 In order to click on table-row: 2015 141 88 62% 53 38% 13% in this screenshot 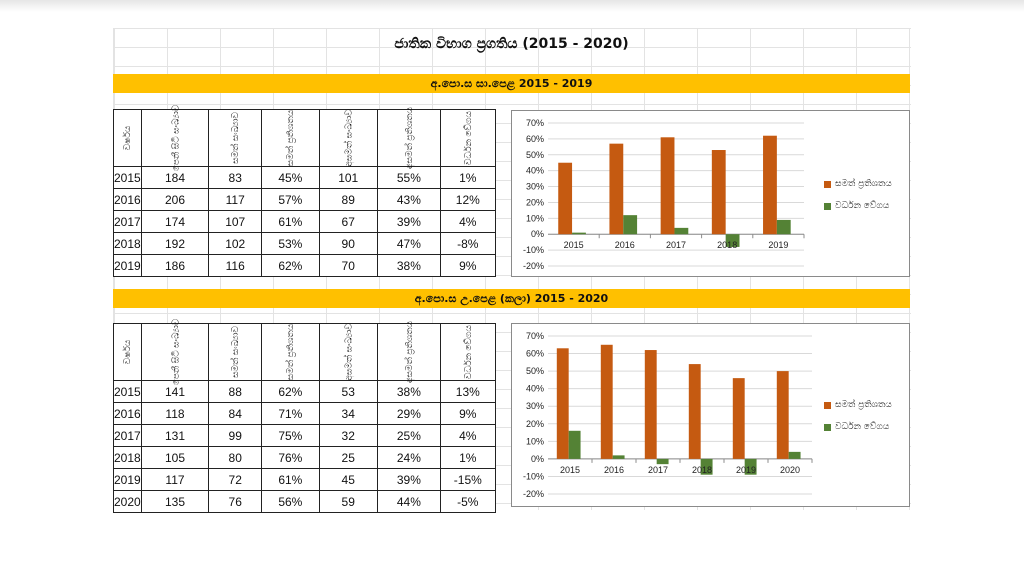, I will do `click(304, 391)`.